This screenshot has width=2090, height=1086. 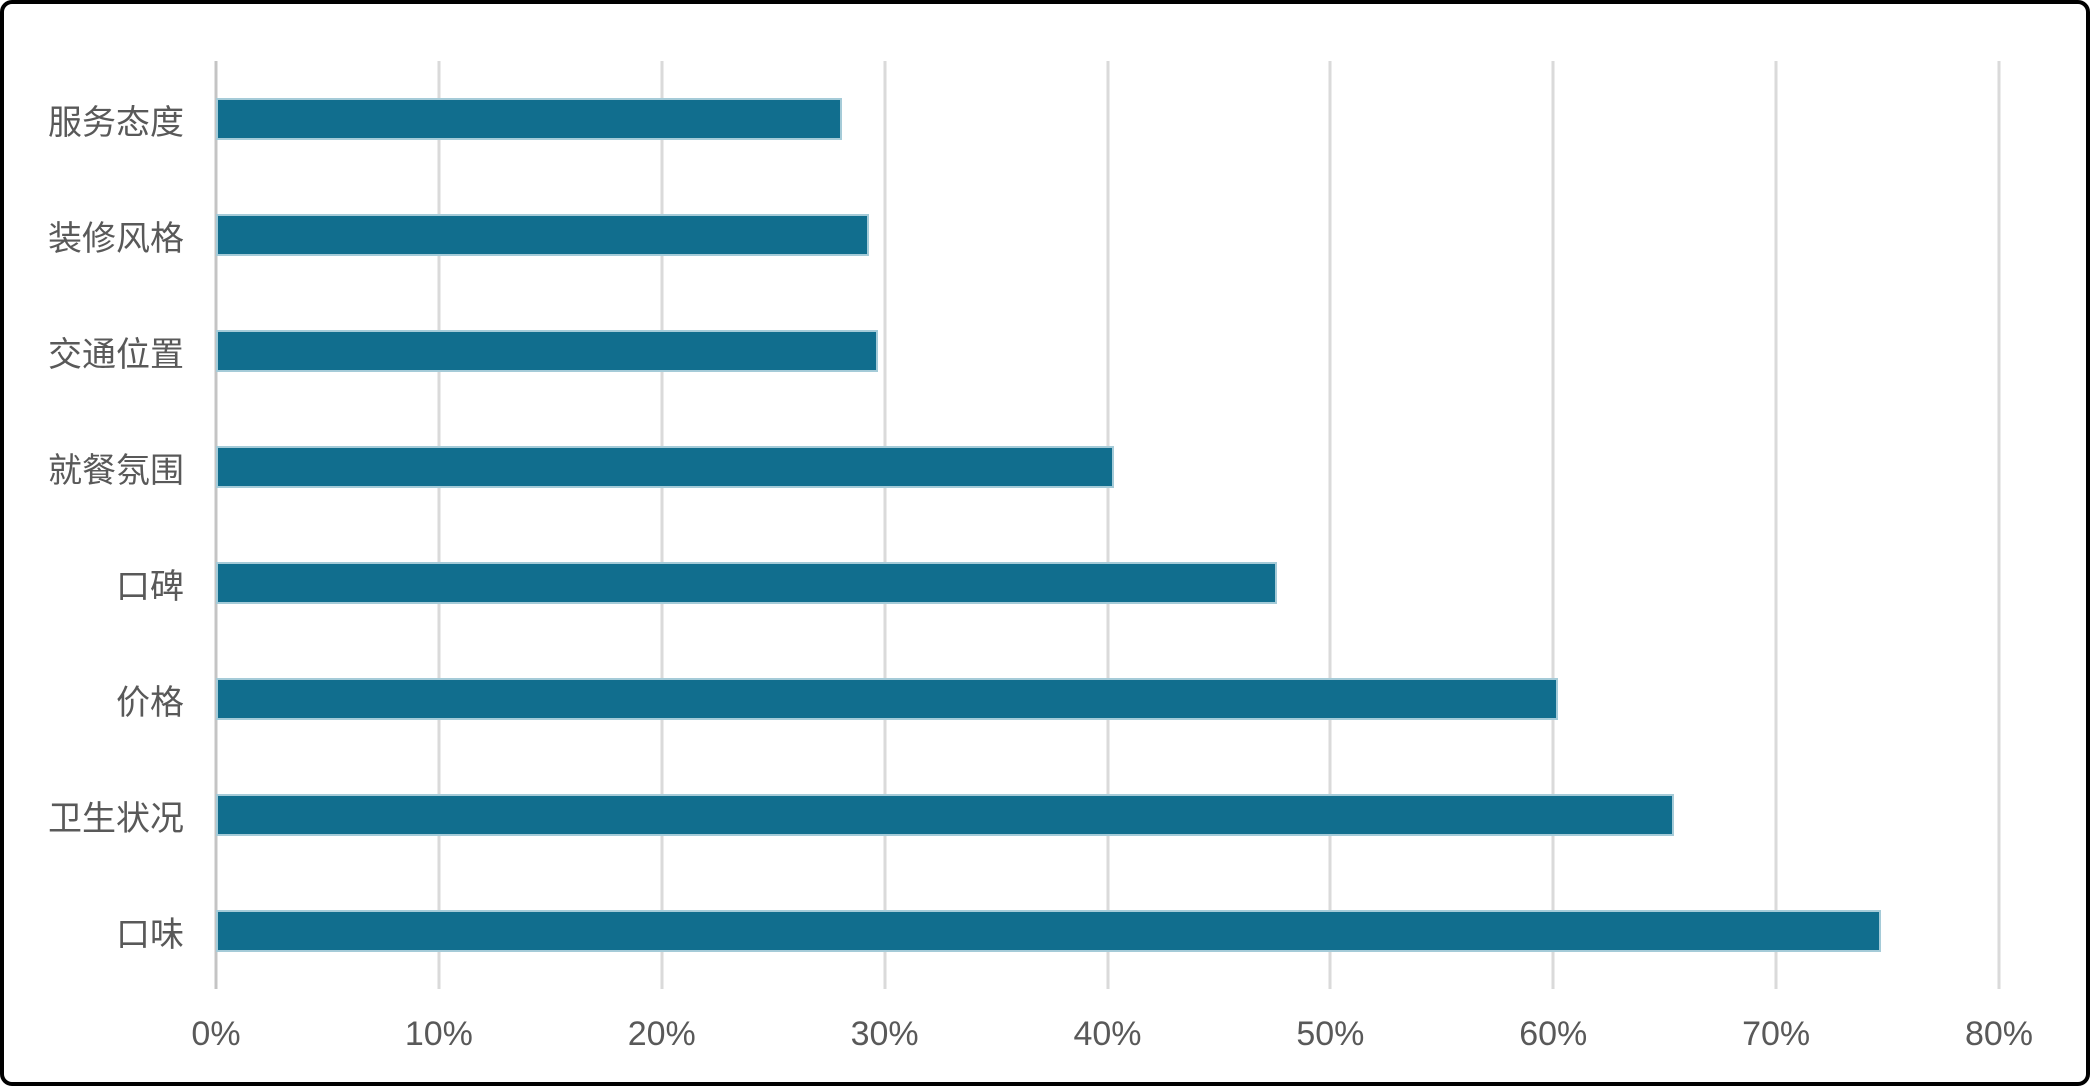 What do you see at coordinates (150, 934) in the screenshot?
I see `category-label-8: 口味` at bounding box center [150, 934].